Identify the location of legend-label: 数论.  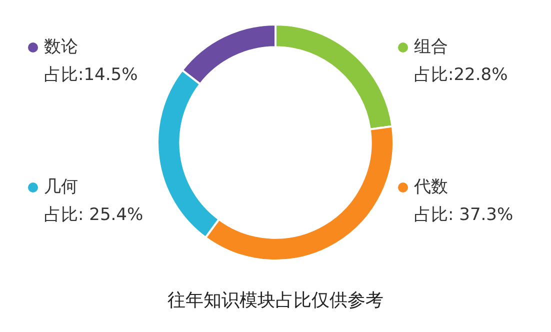
(61, 46).